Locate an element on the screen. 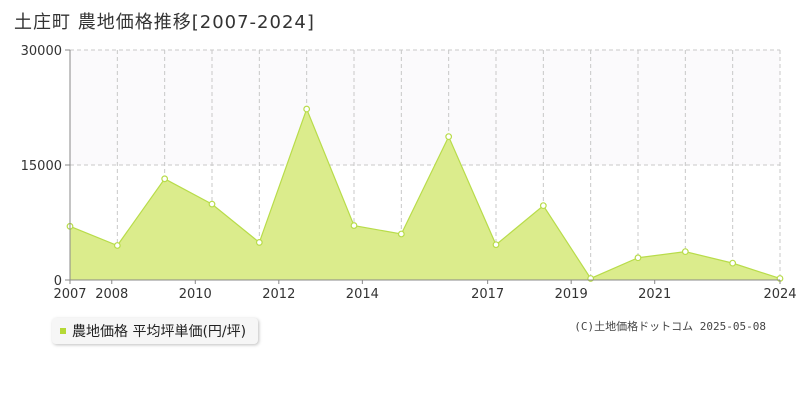  y-tick-label: 30000 is located at coordinates (41, 51).